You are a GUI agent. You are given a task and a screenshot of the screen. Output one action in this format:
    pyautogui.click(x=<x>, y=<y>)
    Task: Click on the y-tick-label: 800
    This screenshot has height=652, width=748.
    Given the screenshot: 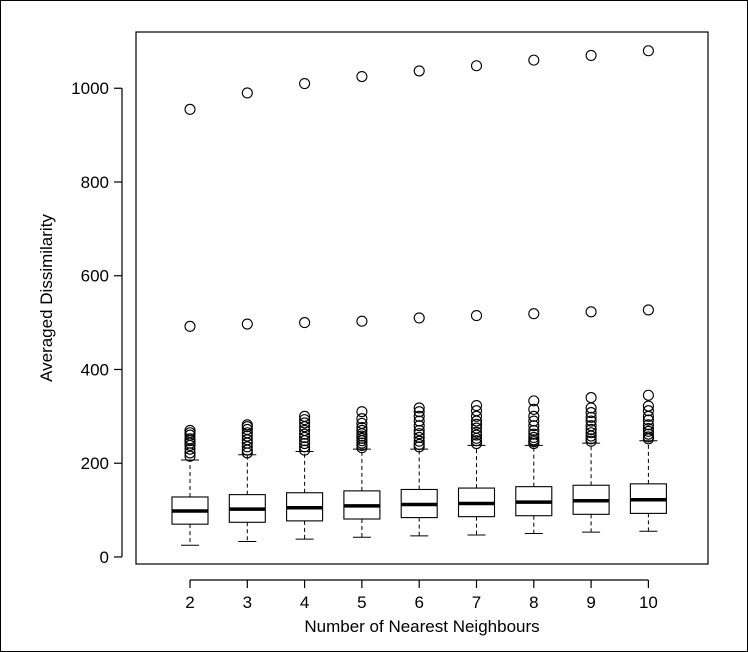 What is the action you would take?
    pyautogui.click(x=95, y=182)
    